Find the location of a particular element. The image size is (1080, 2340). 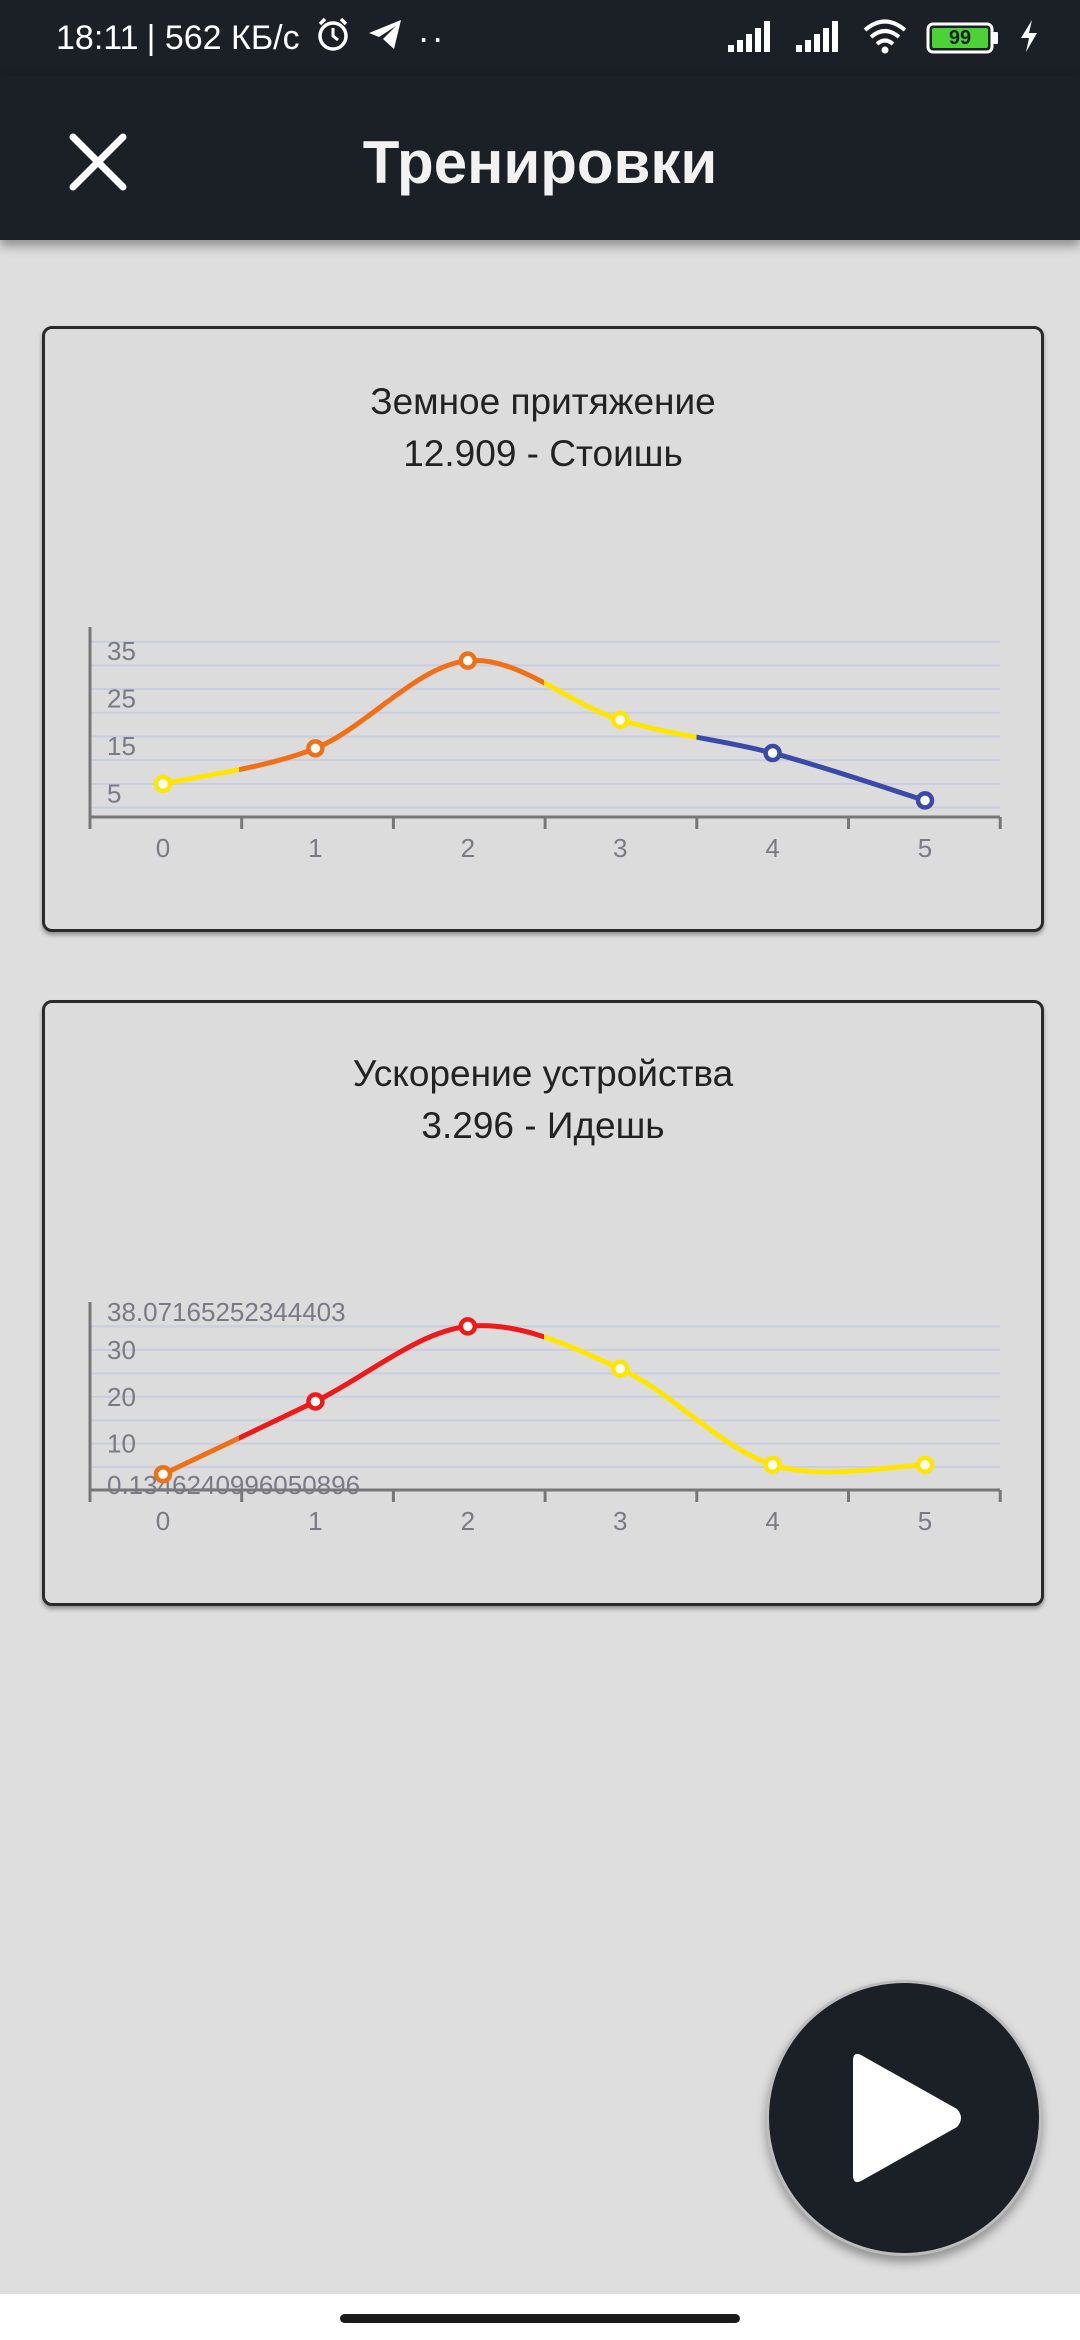

close-icon is located at coordinates (98, 162).